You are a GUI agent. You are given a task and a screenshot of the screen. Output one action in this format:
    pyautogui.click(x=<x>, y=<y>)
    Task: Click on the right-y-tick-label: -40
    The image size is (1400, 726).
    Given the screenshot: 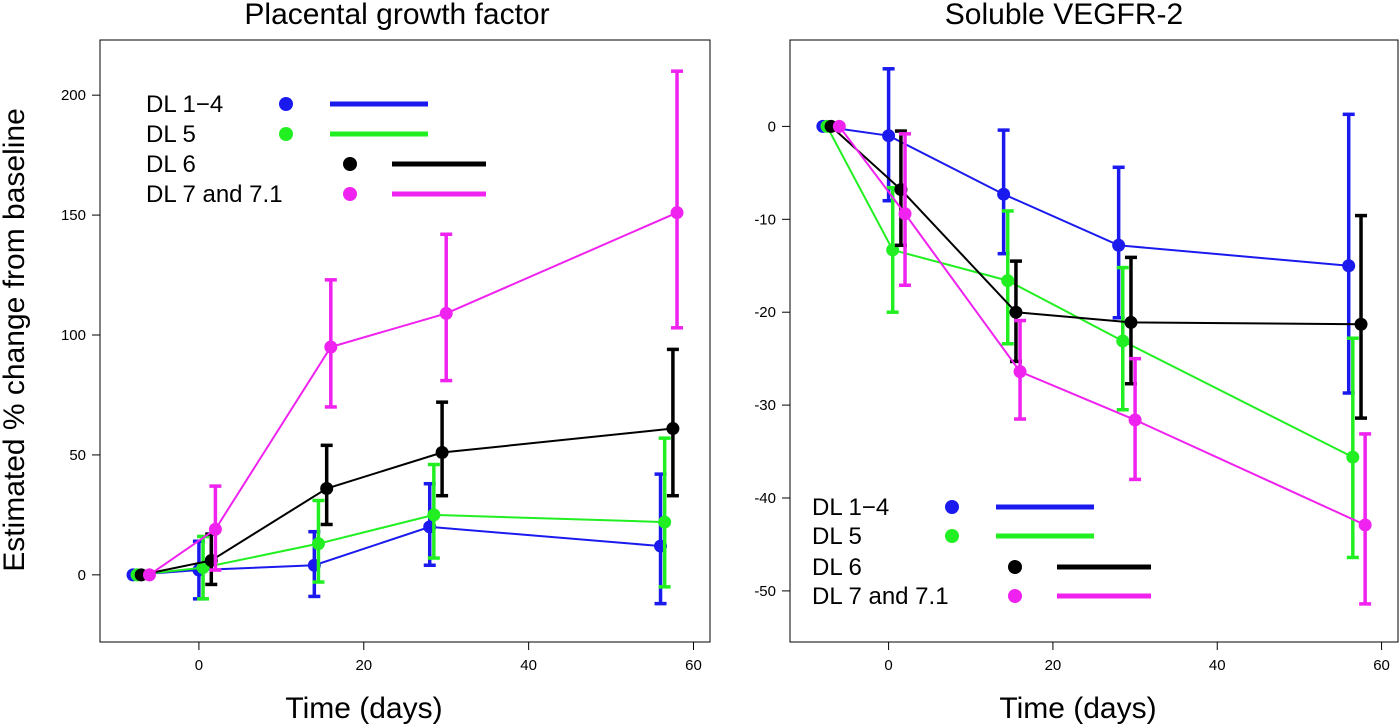 What is the action you would take?
    pyautogui.click(x=765, y=498)
    